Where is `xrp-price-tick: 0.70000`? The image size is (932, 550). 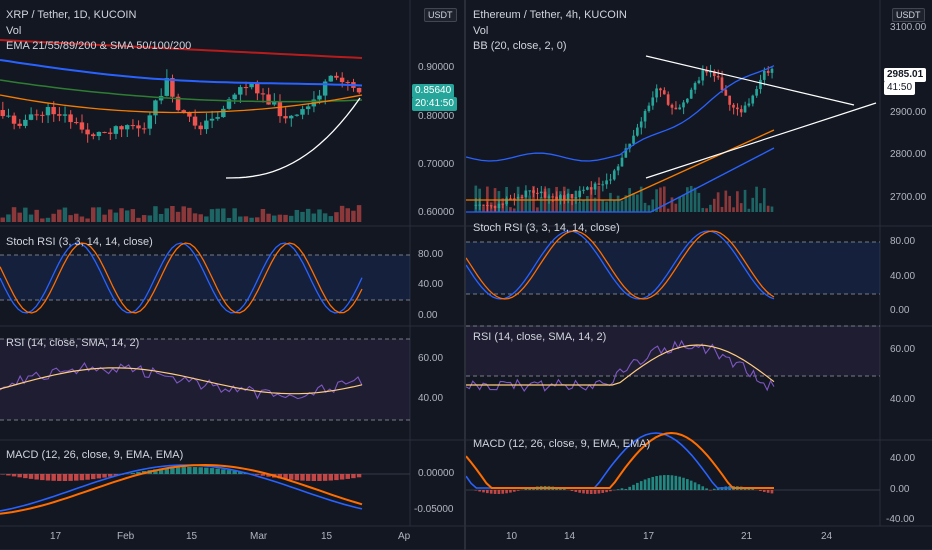
xrp-price-tick: 0.70000 is located at coordinates (436, 164).